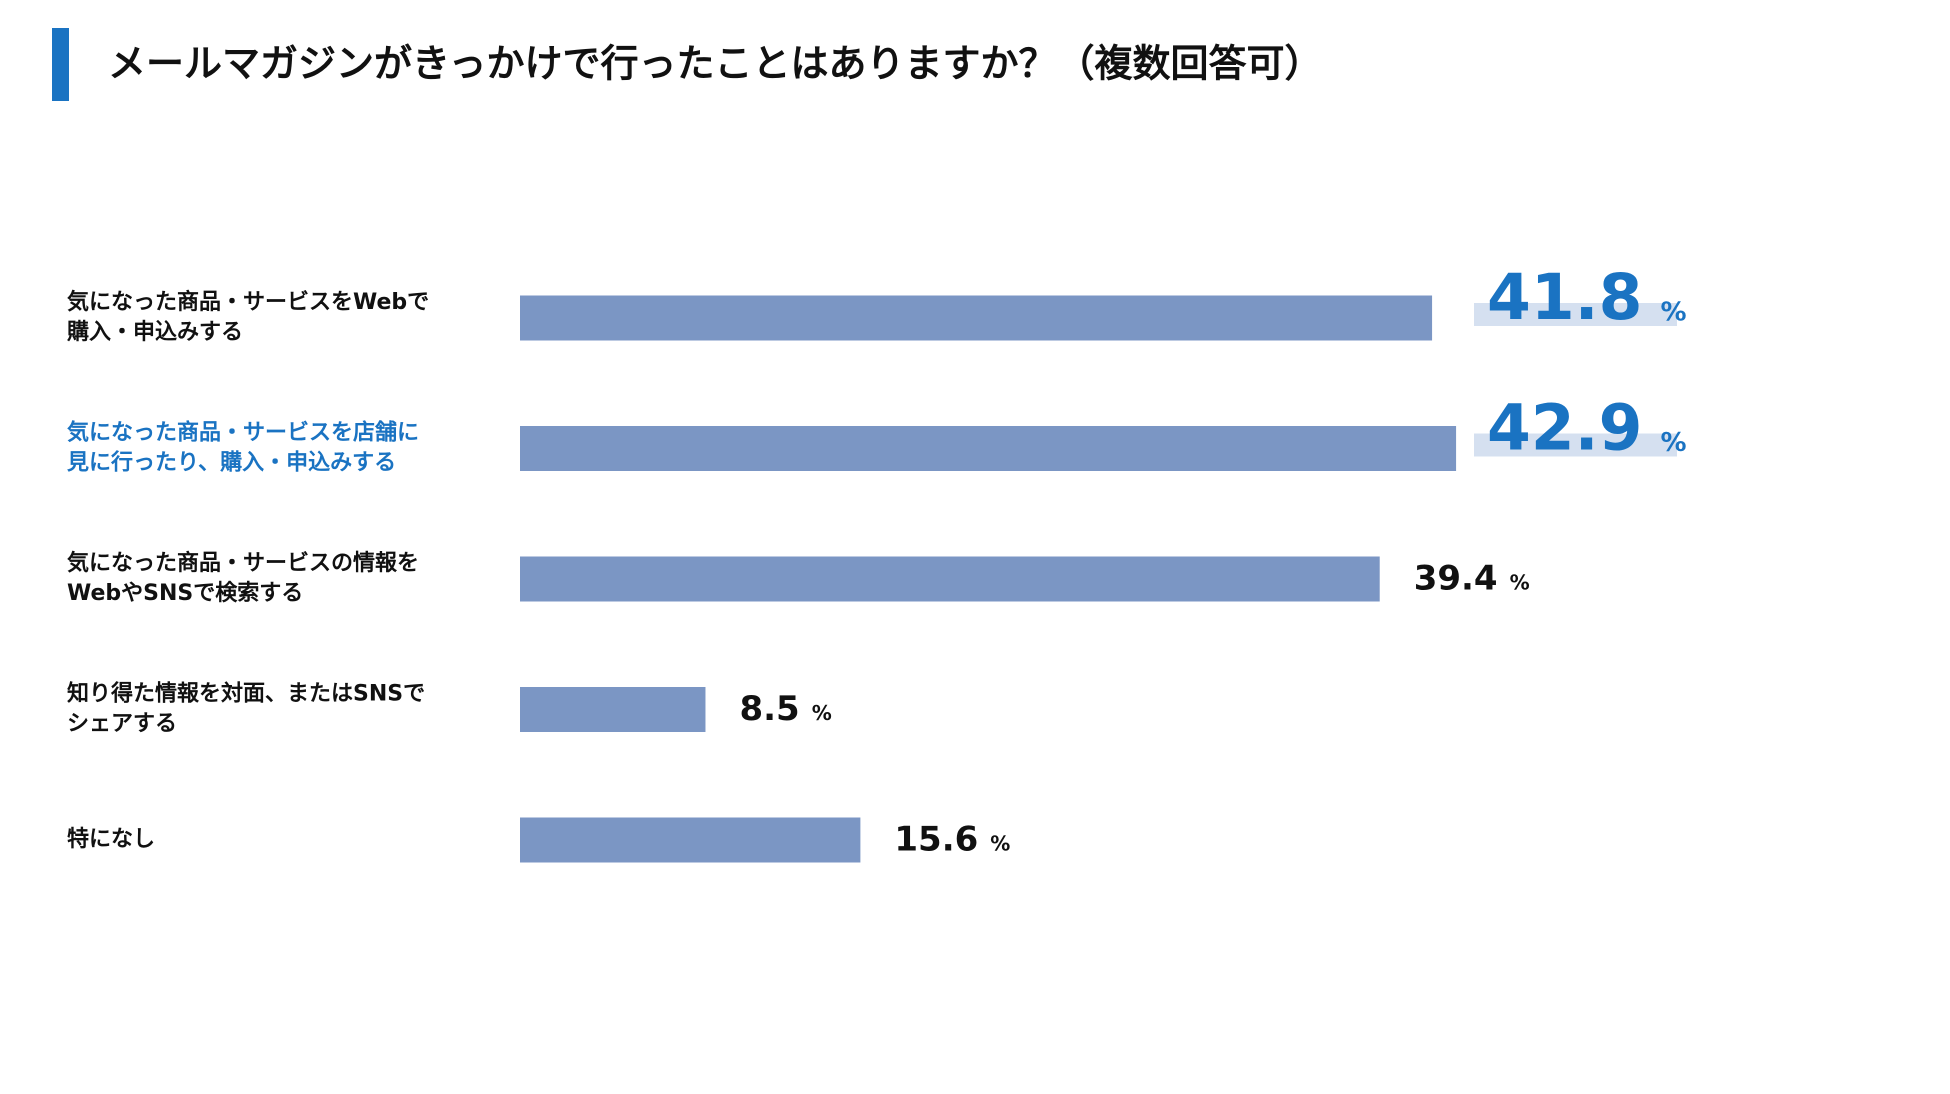  I want to click on category-label: WebやSNSで検索する, so click(185, 593).